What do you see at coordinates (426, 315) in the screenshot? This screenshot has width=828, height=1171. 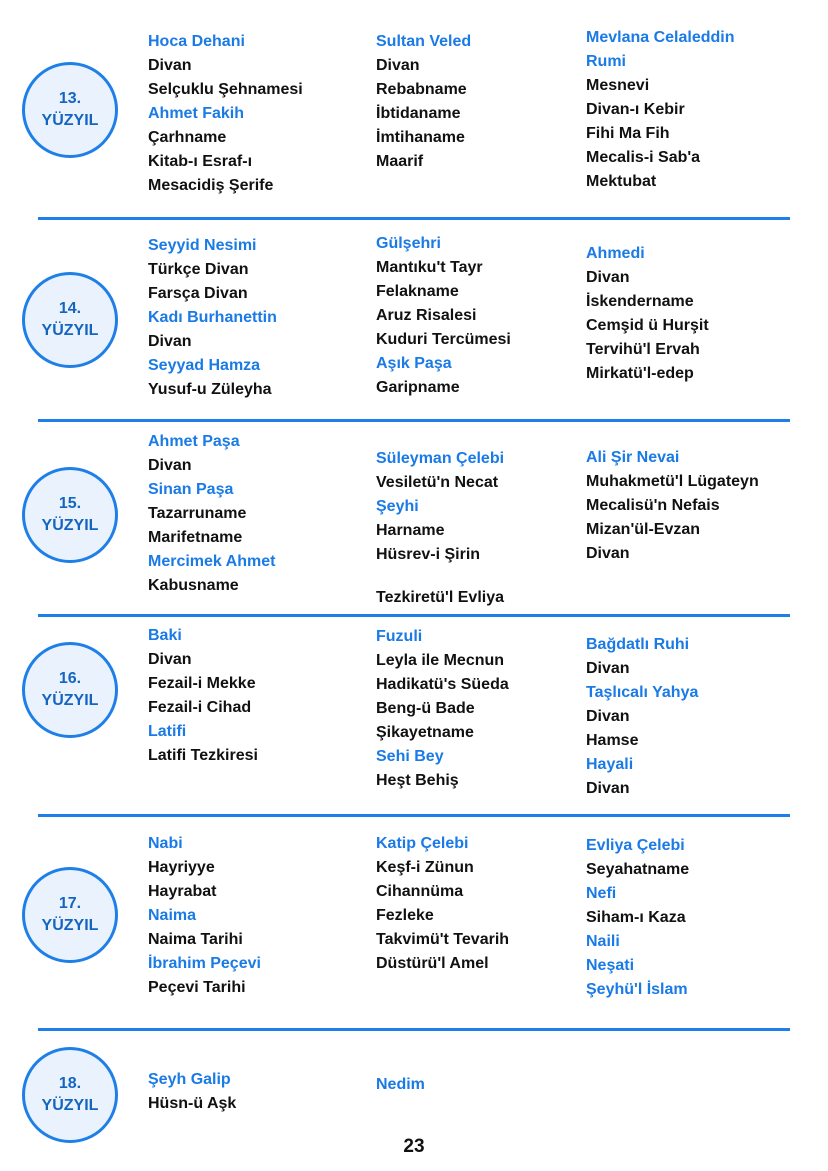 I see `work-title: Aruz Risalesi` at bounding box center [426, 315].